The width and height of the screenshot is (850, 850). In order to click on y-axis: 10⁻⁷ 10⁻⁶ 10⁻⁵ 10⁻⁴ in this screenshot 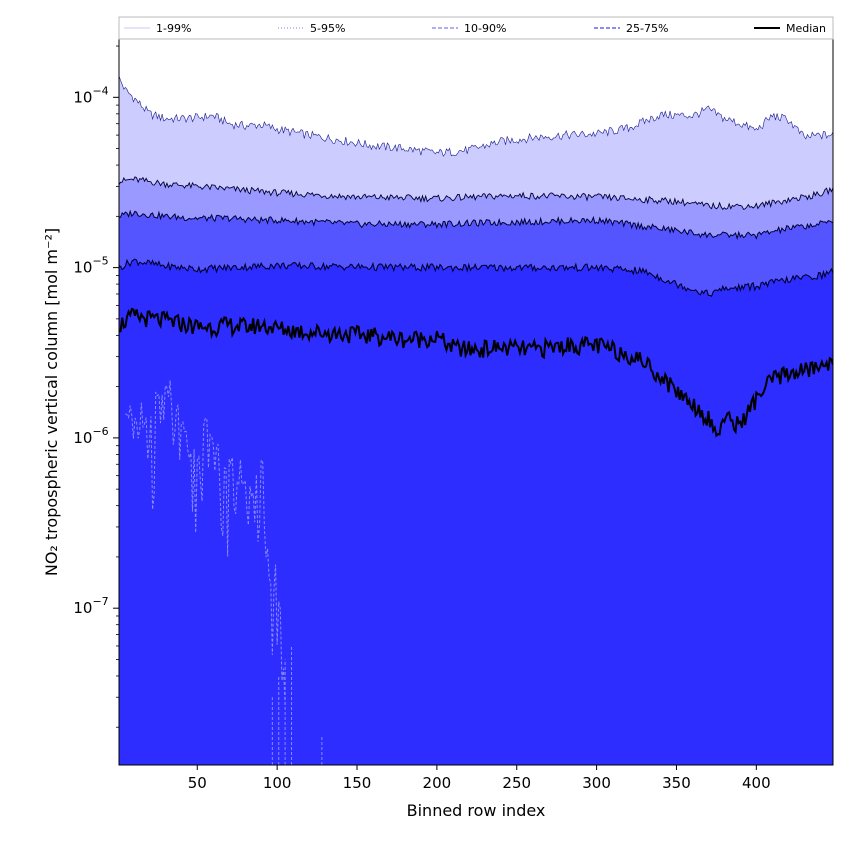, I will do `click(96, 386)`.